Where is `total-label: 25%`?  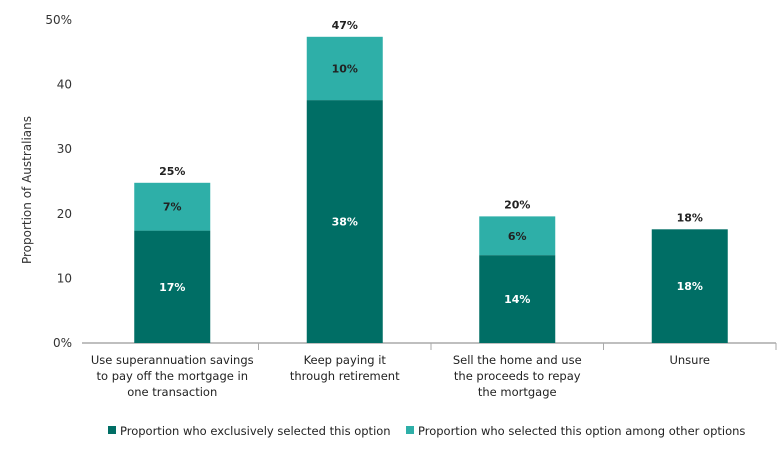 total-label: 25% is located at coordinates (172, 171).